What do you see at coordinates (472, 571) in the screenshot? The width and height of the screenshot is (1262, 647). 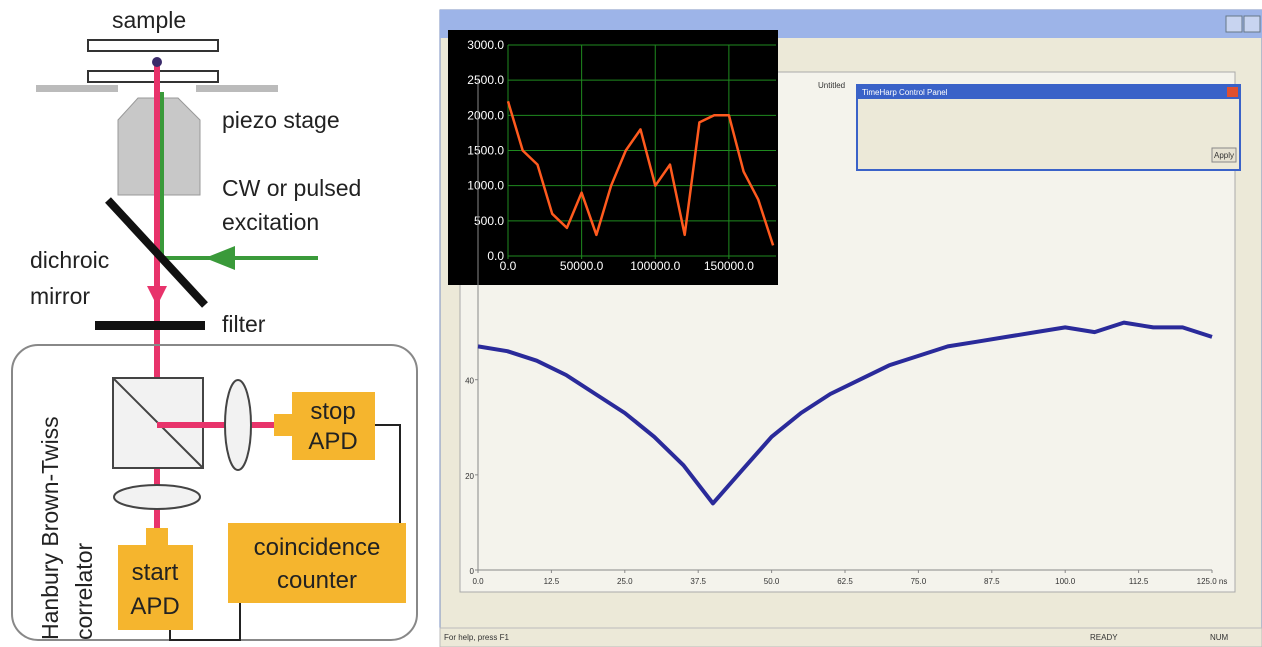 I see `y-tick-label: 0` at bounding box center [472, 571].